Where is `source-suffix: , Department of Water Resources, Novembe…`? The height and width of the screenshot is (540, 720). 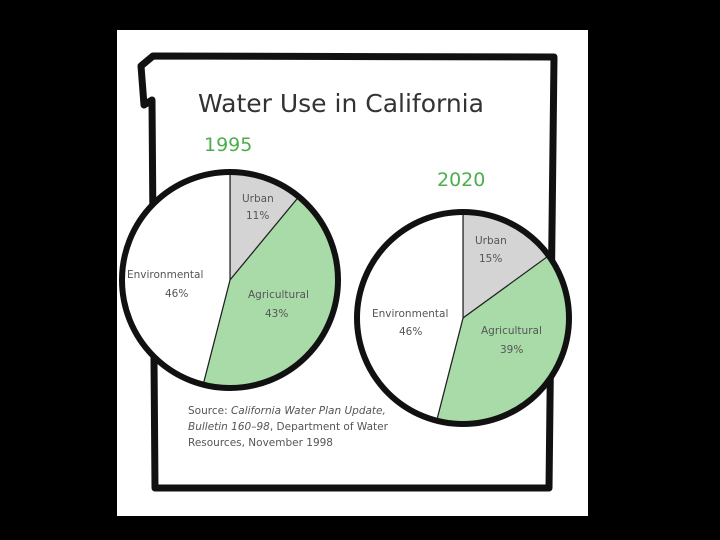 source-suffix: , Department of Water Resources, Novembe… is located at coordinates (288, 435).